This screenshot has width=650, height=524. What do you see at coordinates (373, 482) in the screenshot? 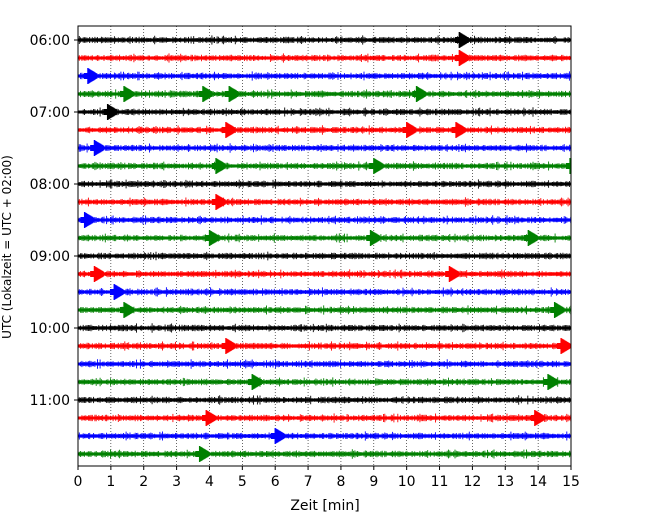
I see `x-tick-label: 9` at bounding box center [373, 482].